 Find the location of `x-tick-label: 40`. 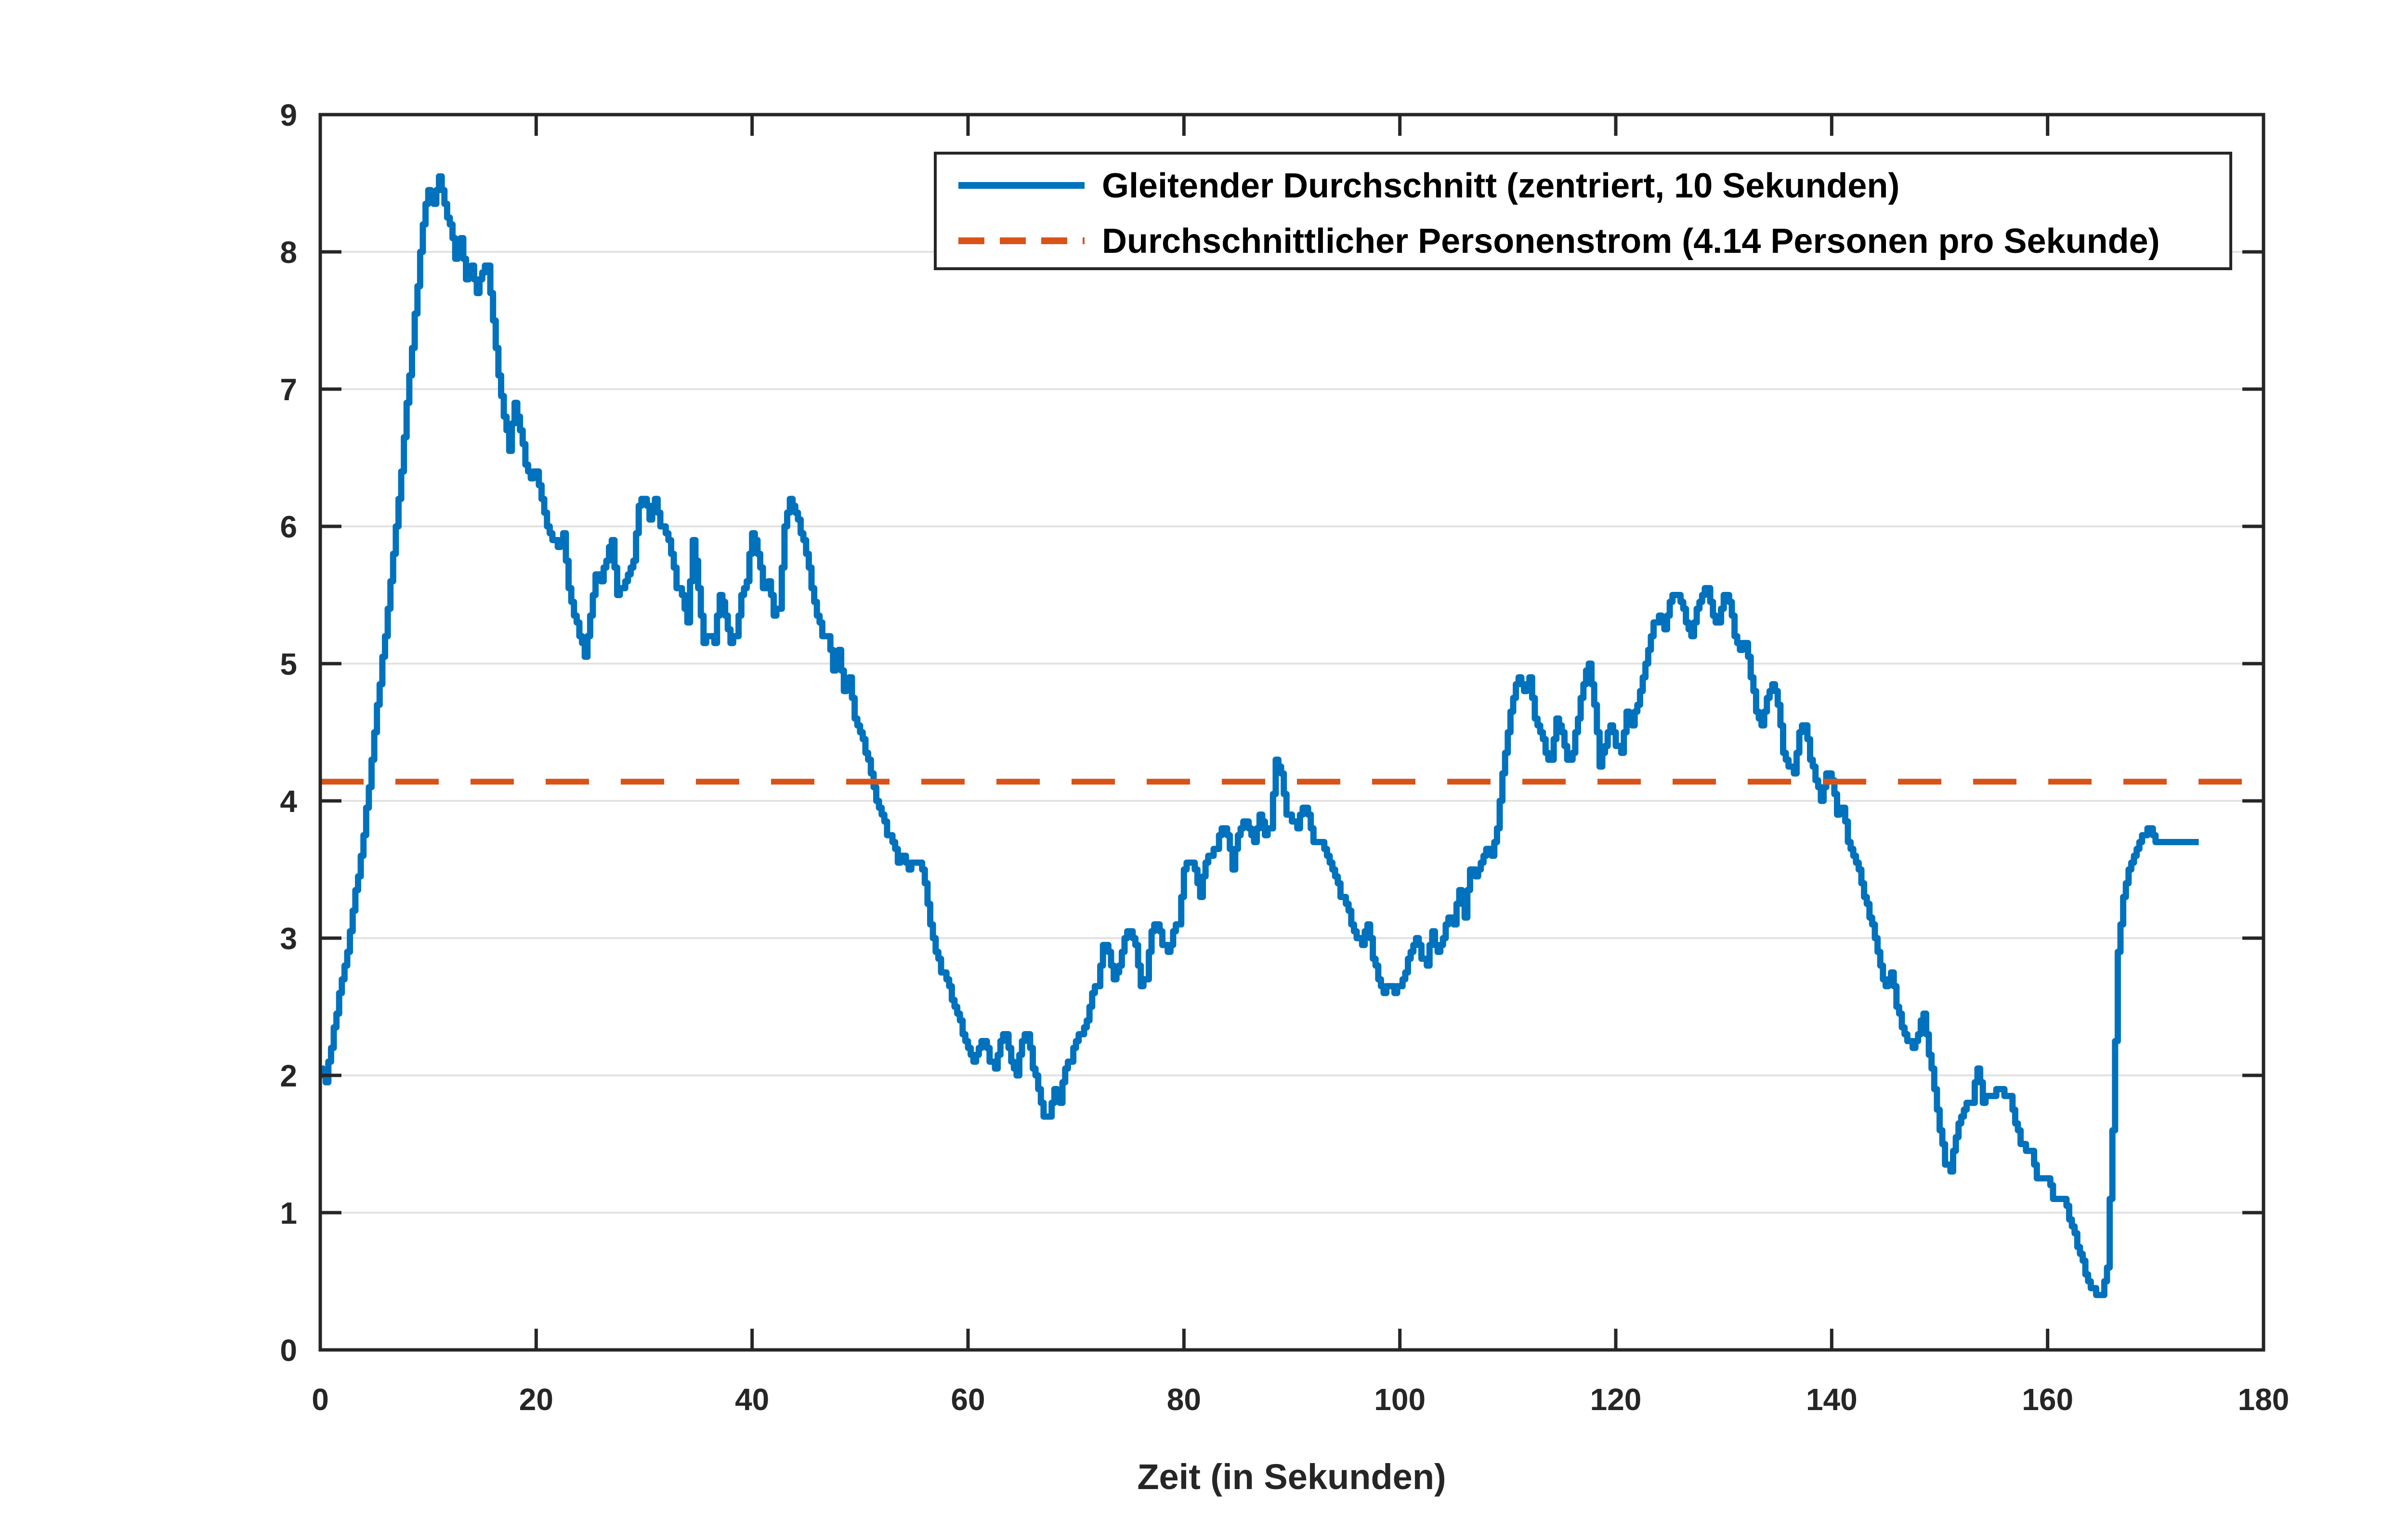

x-tick-label: 40 is located at coordinates (752, 1399).